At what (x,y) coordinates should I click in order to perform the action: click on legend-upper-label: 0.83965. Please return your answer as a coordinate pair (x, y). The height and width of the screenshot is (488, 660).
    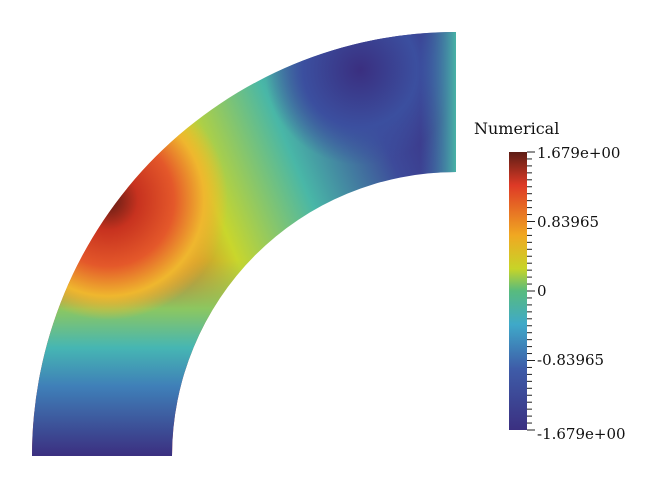
    Looking at the image, I should click on (568, 222).